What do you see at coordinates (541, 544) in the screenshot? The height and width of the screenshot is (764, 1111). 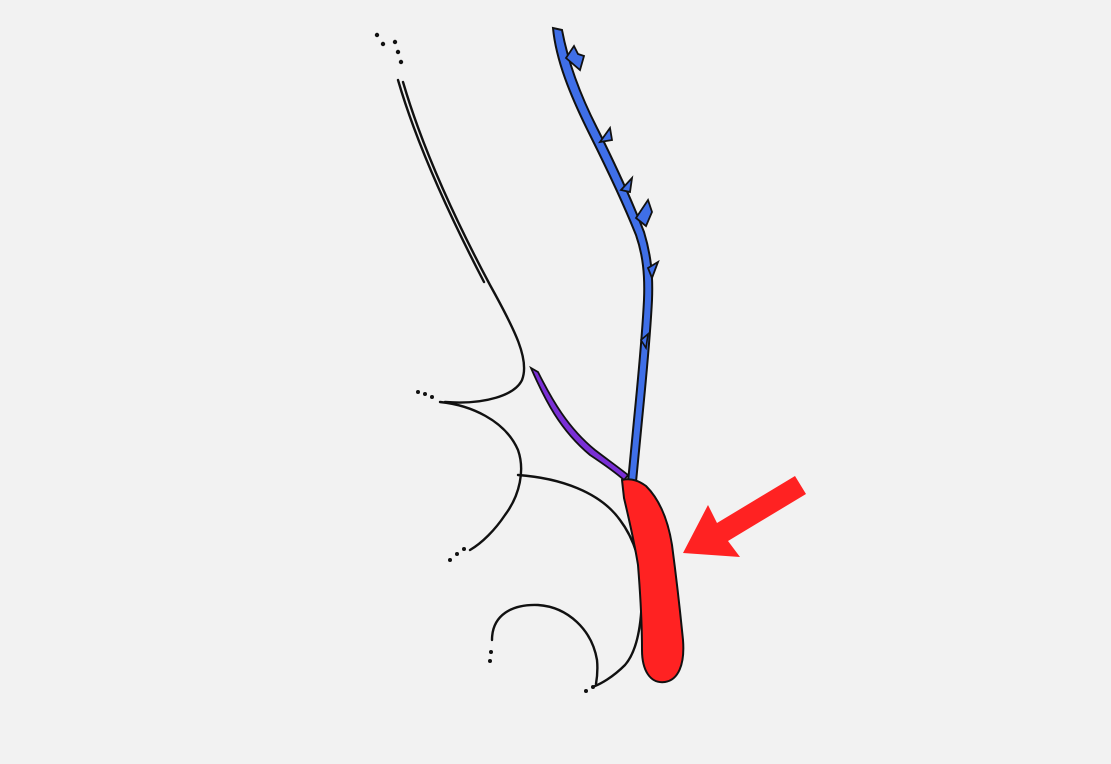 I see `middle-outline` at bounding box center [541, 544].